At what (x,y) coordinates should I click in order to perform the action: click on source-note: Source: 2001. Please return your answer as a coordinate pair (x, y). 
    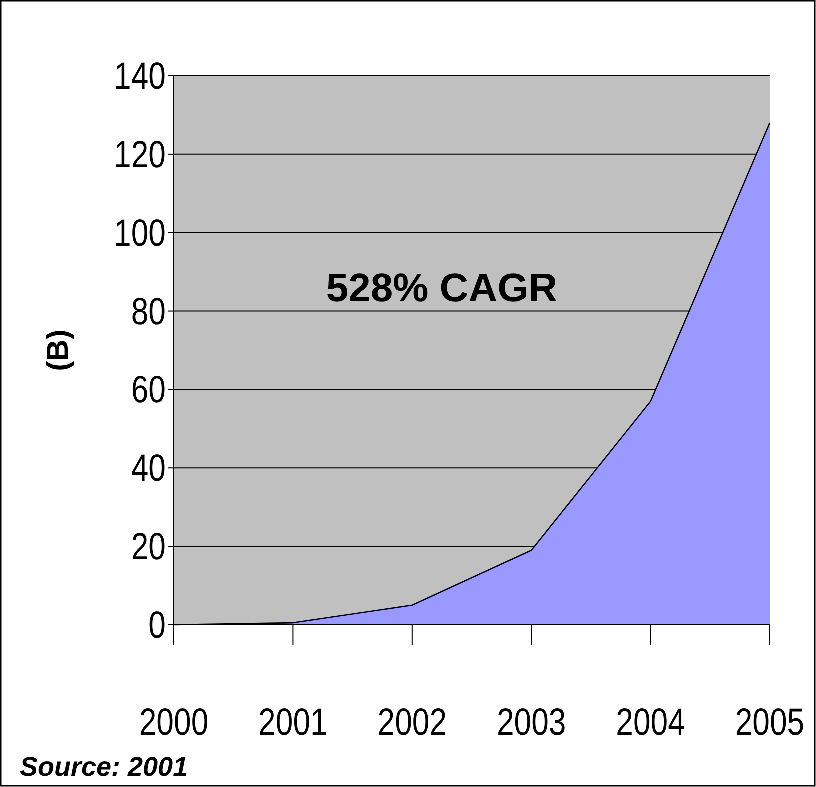
    Looking at the image, I should click on (104, 767).